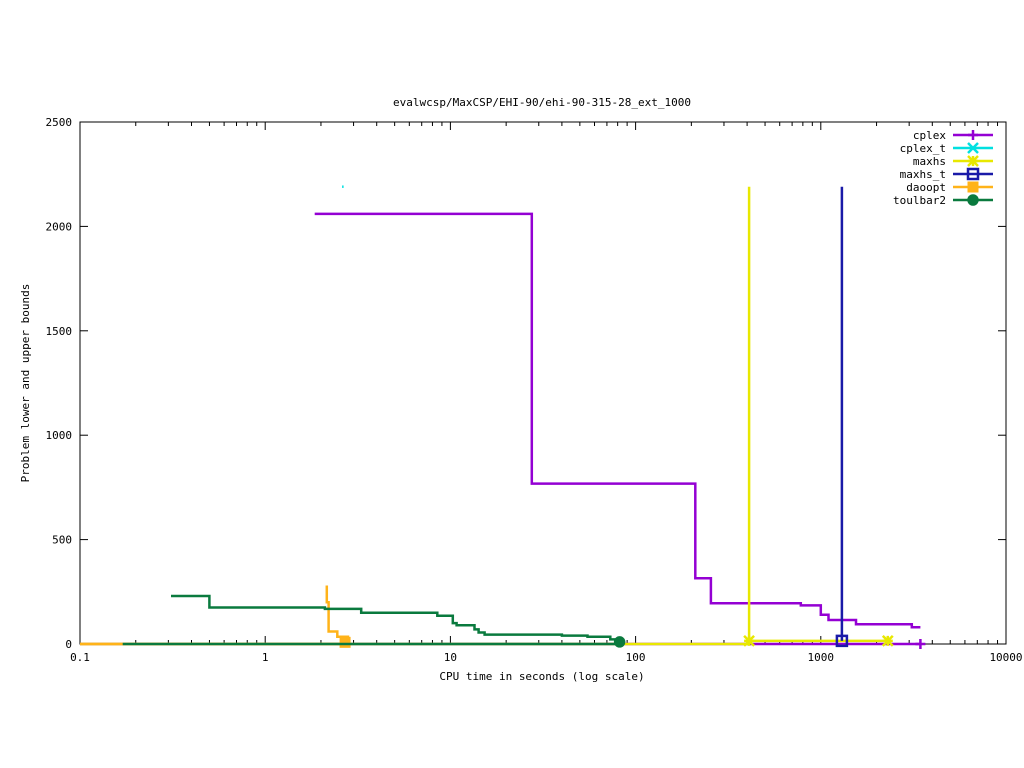 The width and height of the screenshot is (1024, 768). Describe the element at coordinates (25, 383) in the screenshot. I see `y-axis-label: Problem lower and upper bounds` at that location.